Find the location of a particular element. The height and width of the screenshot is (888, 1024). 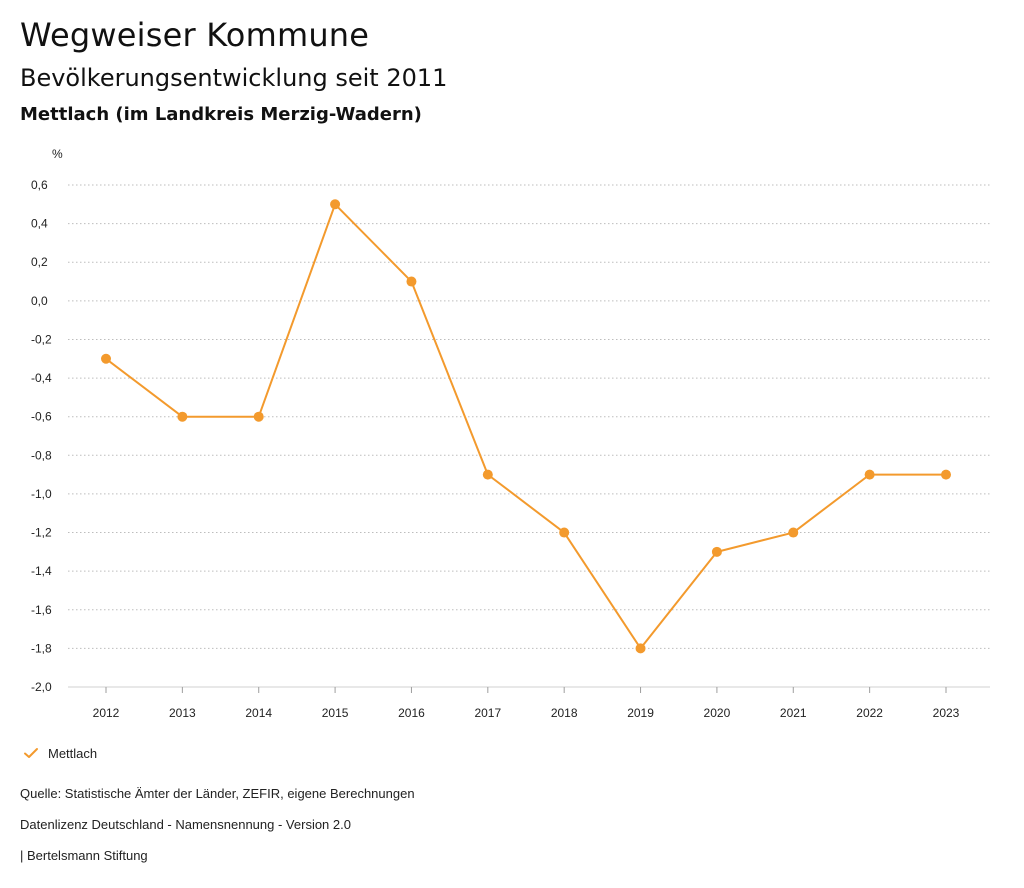

x-tick-label: 2016 is located at coordinates (411, 713).